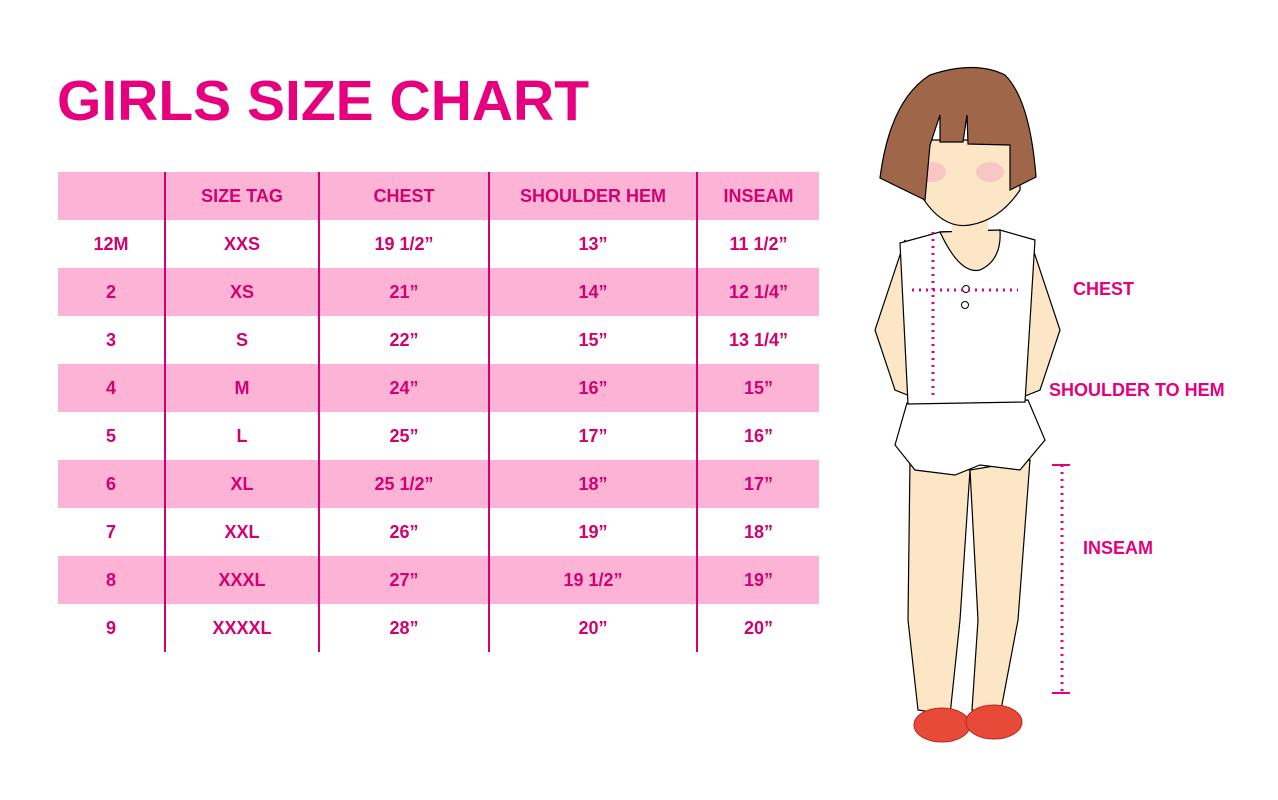  Describe the element at coordinates (111, 196) in the screenshot. I see `header-cell` at that location.